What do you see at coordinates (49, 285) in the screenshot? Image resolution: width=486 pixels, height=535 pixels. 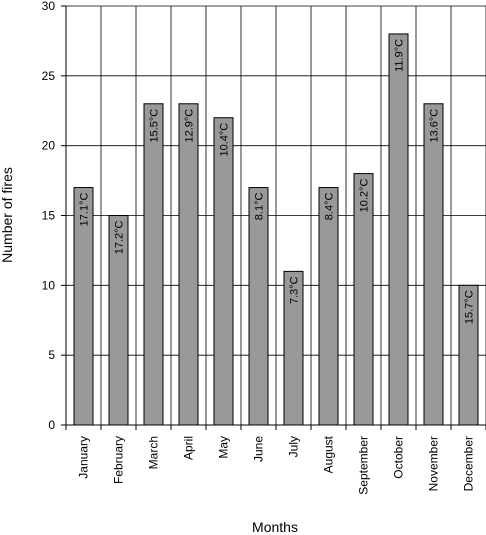 I see `y-tick-label: 10` at bounding box center [49, 285].